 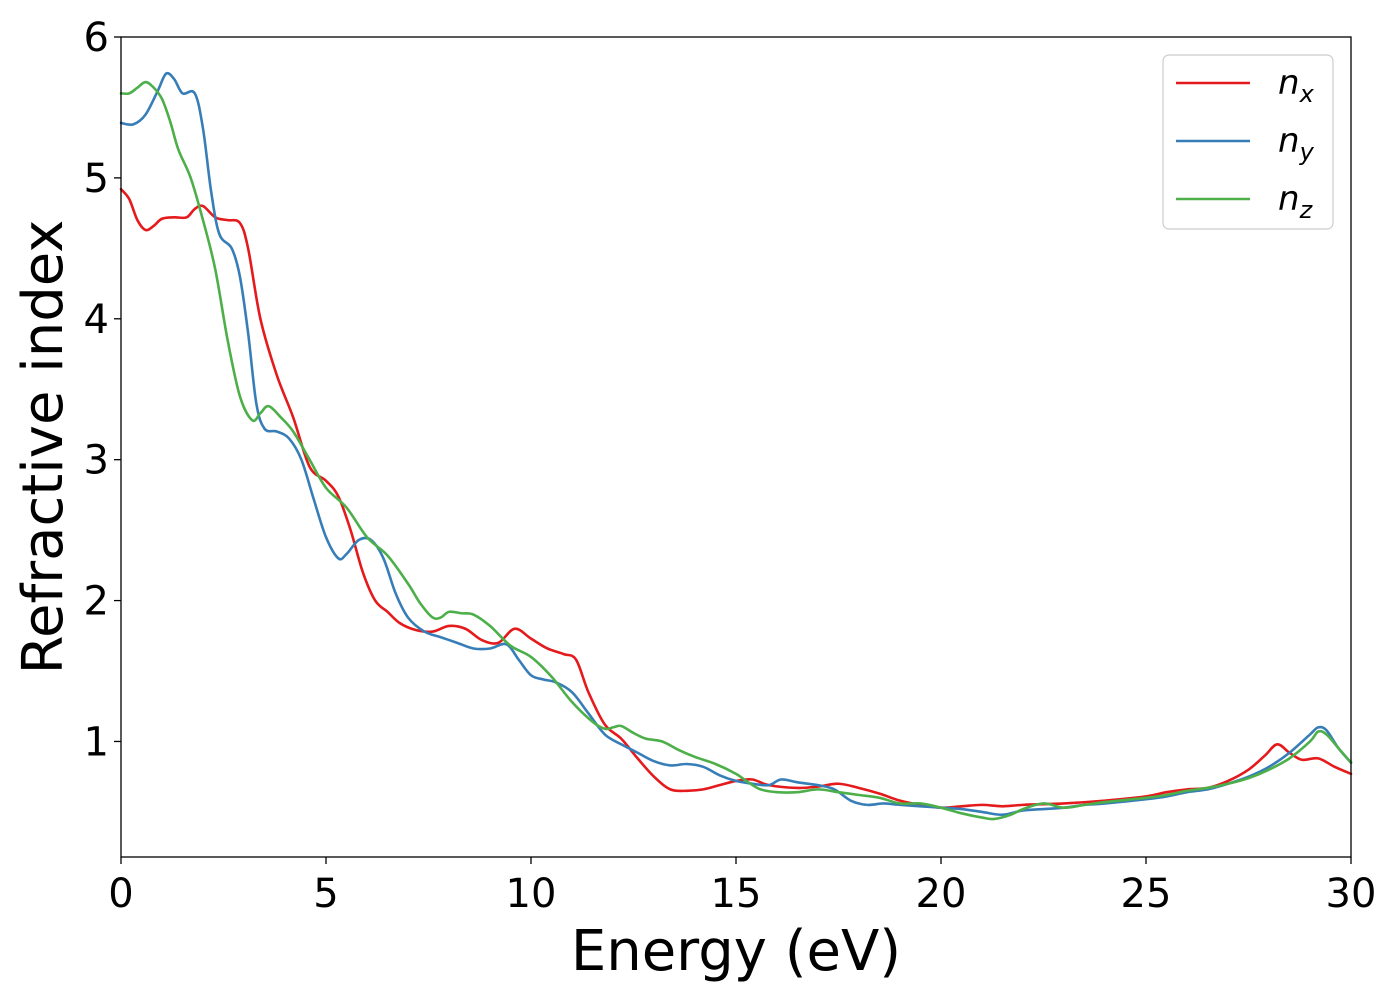 I want to click on x-tick-label: 20, so click(x=941, y=894).